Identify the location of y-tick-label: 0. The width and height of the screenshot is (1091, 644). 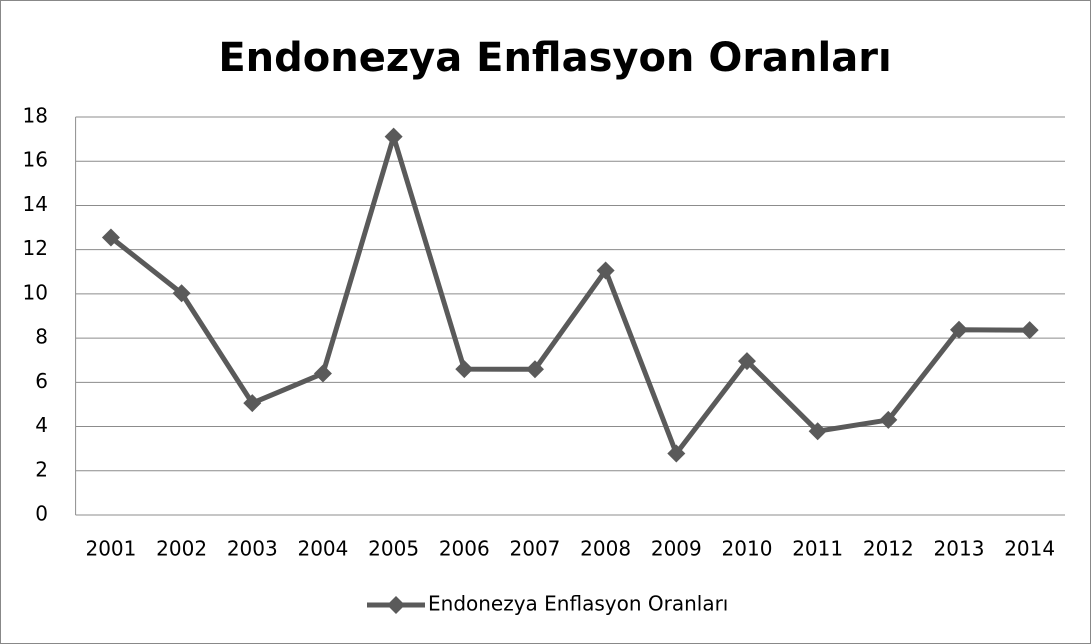
(41, 514).